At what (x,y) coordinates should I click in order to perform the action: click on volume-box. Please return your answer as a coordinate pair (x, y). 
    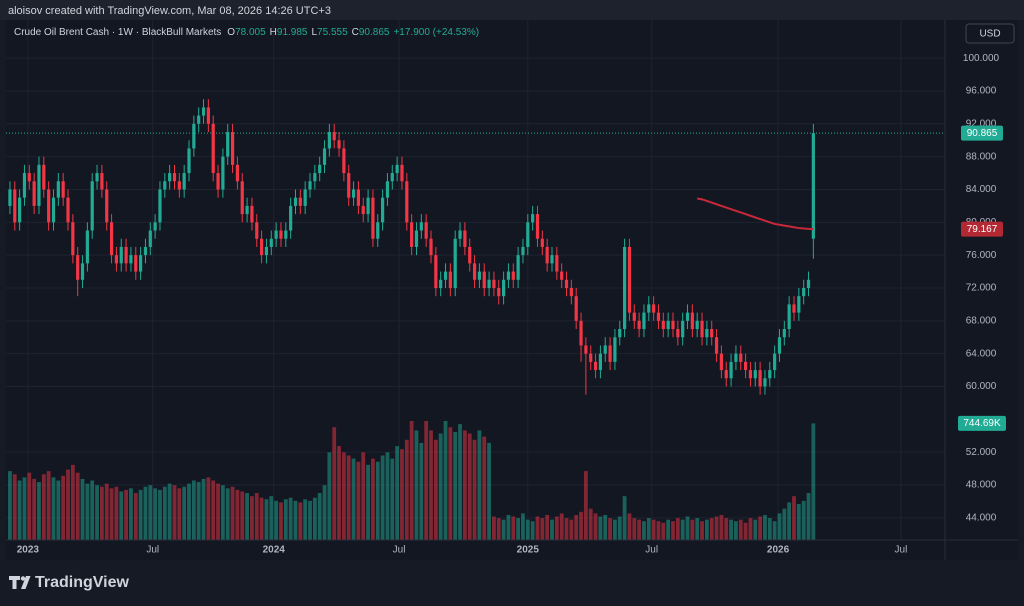
    Looking at the image, I should click on (982, 423).